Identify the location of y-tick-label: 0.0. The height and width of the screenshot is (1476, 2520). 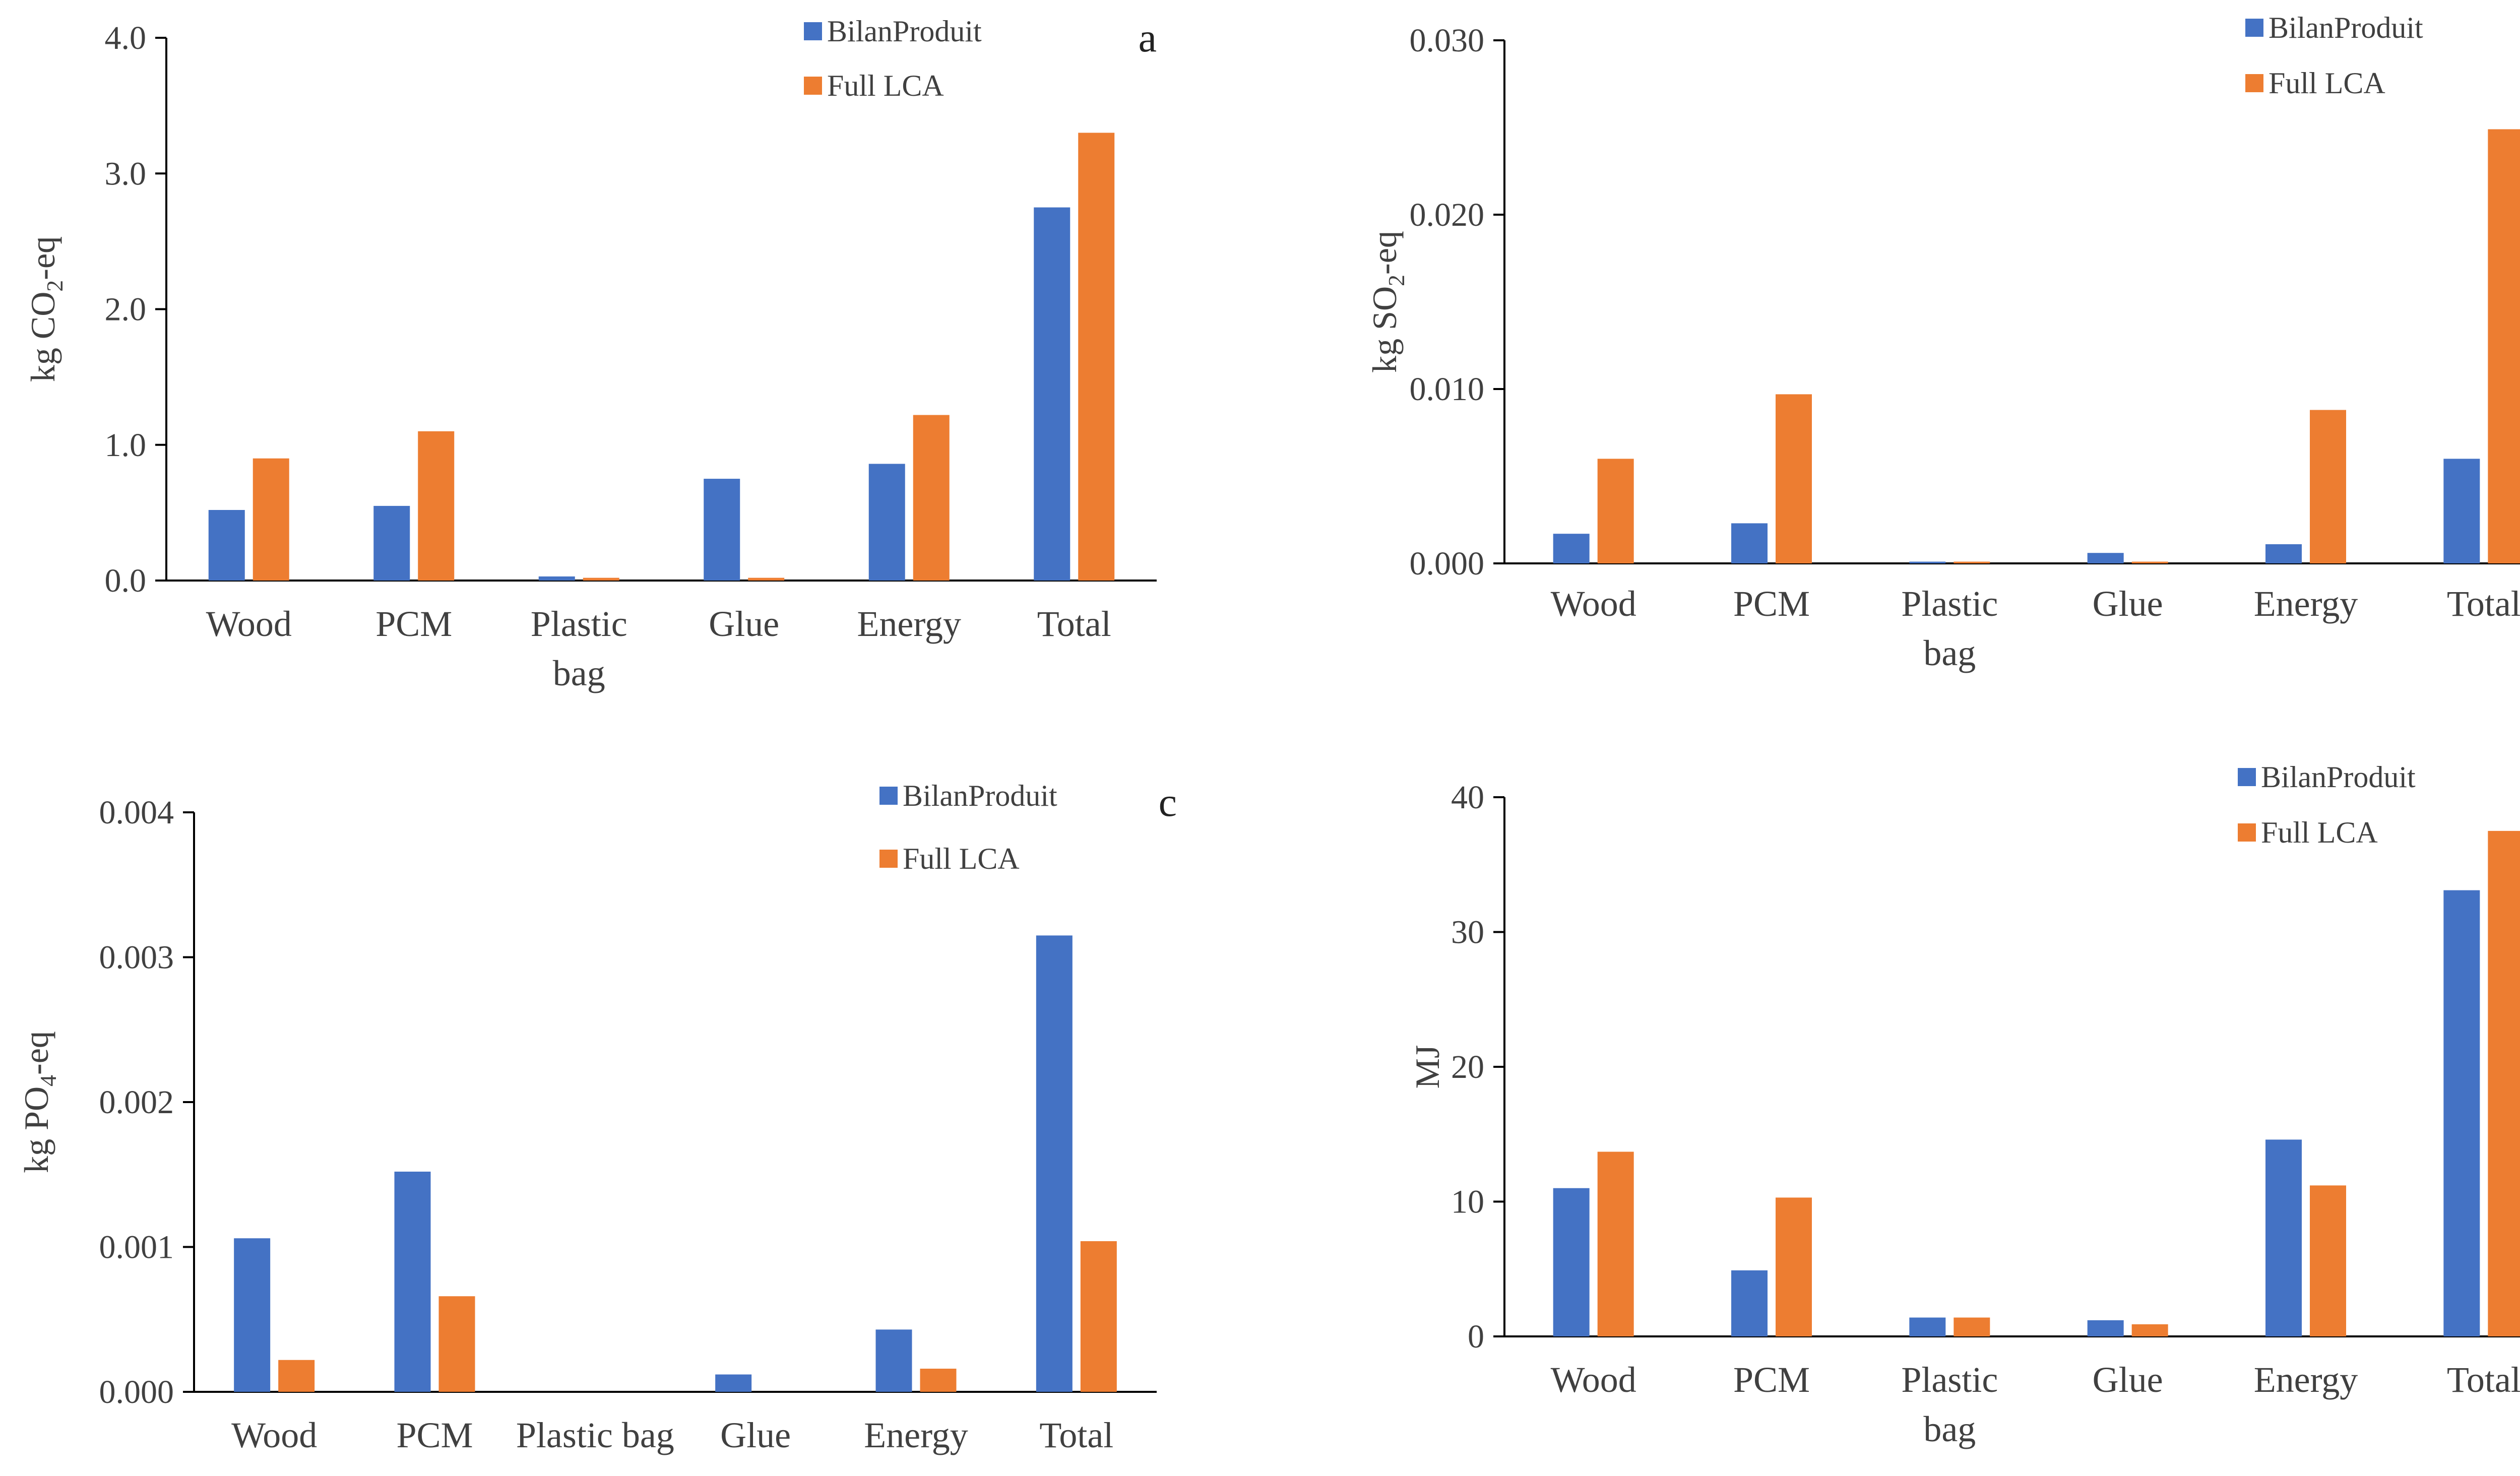
(126, 581).